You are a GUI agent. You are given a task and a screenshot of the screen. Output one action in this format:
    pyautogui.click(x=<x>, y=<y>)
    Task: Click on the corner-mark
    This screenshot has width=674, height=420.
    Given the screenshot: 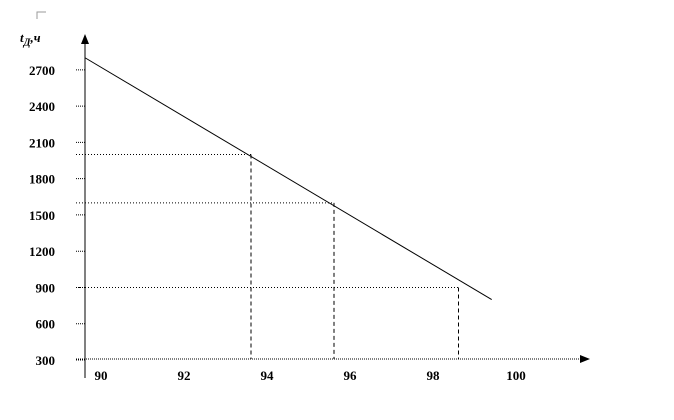 What is the action you would take?
    pyautogui.click(x=41, y=15)
    